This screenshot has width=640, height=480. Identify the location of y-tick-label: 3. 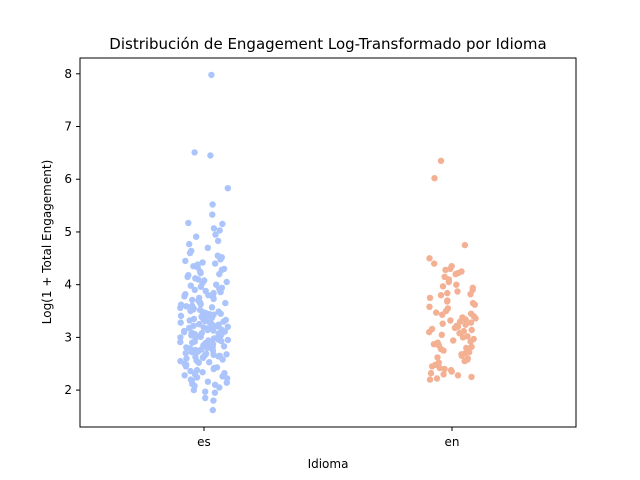
(68, 337).